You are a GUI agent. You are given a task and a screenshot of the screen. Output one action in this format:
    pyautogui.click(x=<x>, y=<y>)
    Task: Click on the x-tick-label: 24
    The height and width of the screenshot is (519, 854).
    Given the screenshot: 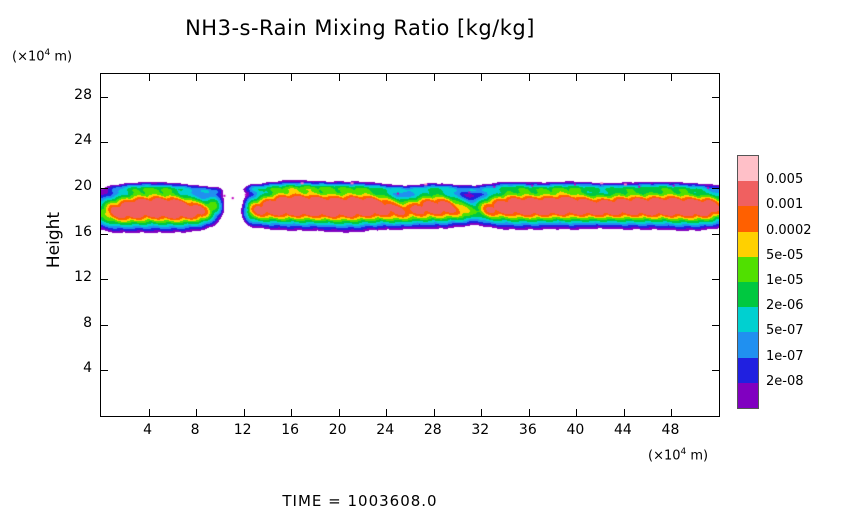 What is the action you would take?
    pyautogui.click(x=385, y=430)
    